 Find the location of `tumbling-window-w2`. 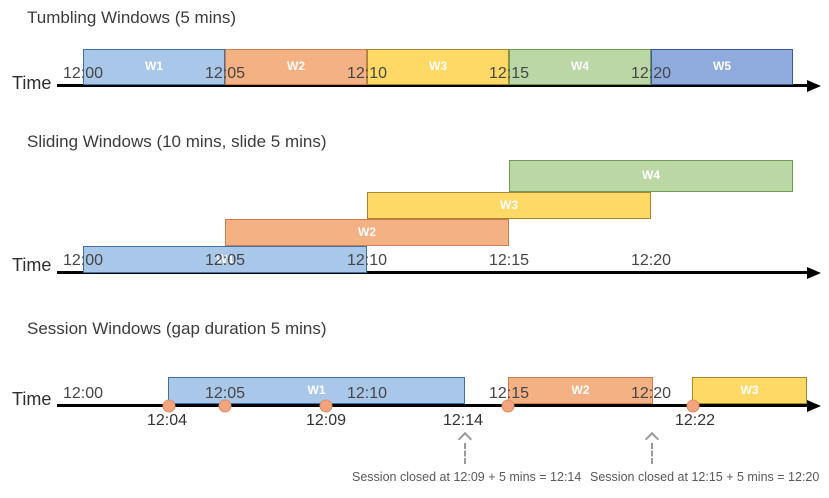

tumbling-window-w2 is located at coordinates (296, 67).